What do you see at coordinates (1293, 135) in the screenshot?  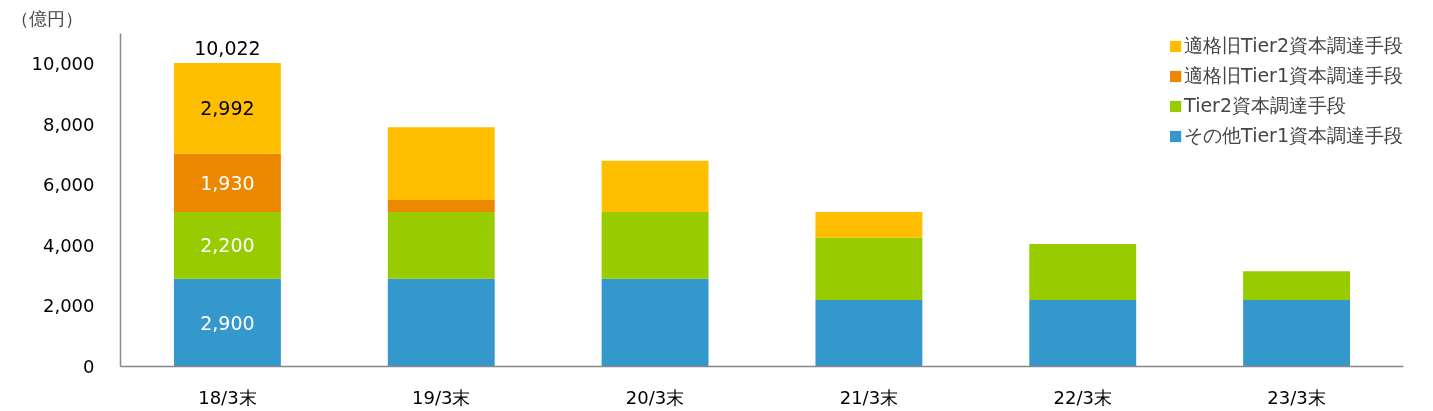 I see `legend-label: その他Tier1資本調達手段` at bounding box center [1293, 135].